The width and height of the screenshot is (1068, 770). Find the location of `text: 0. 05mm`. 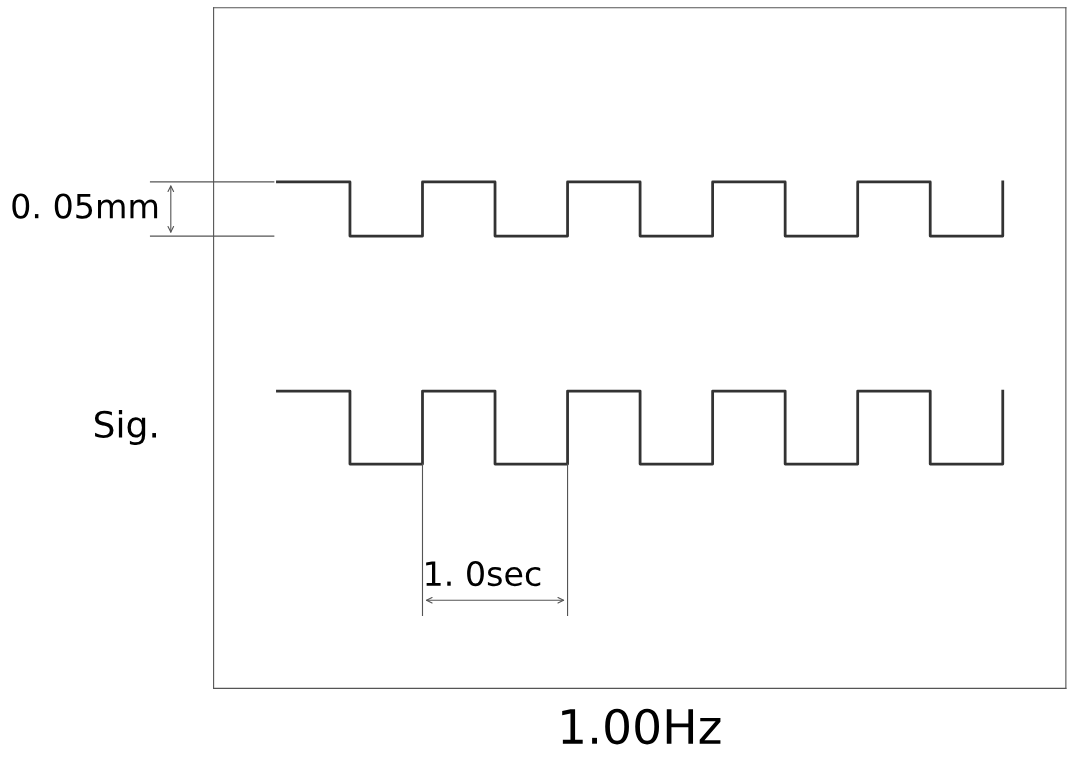

text: 0. 05mm is located at coordinates (85, 206).